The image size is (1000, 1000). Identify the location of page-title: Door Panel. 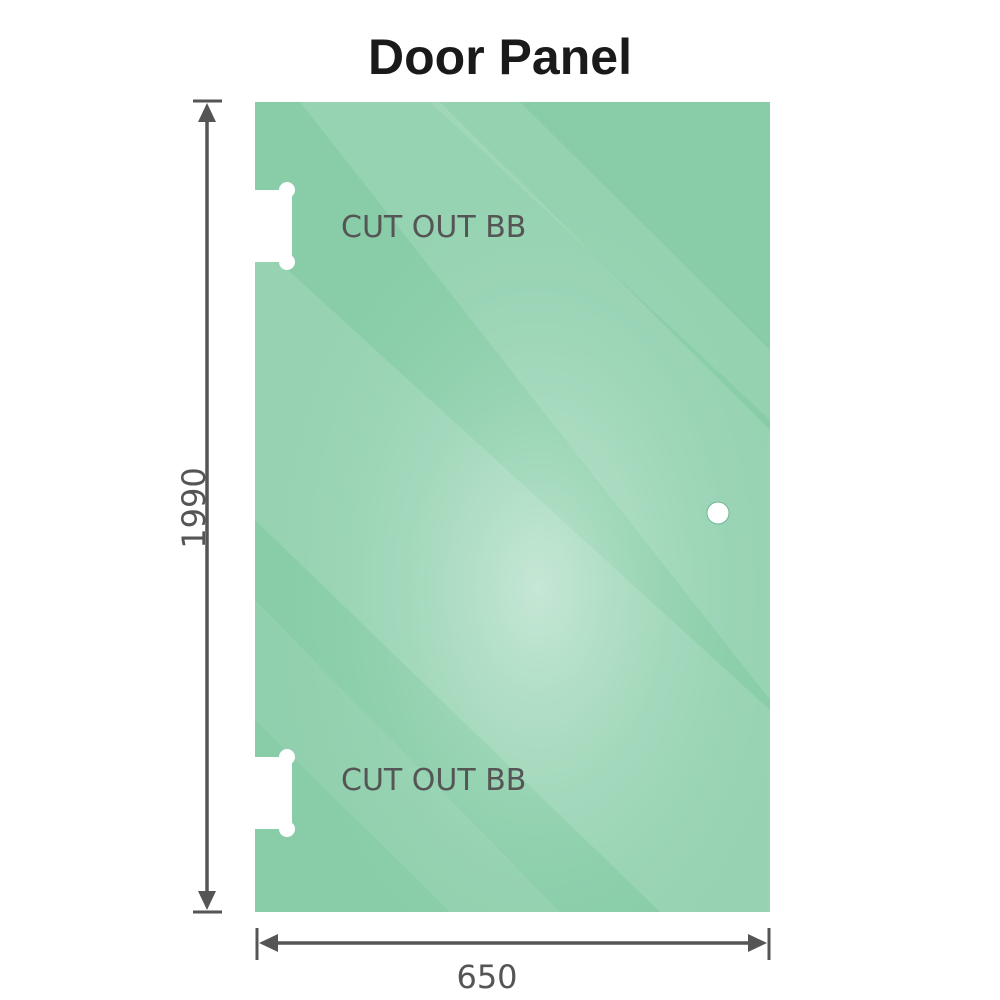
(500, 57).